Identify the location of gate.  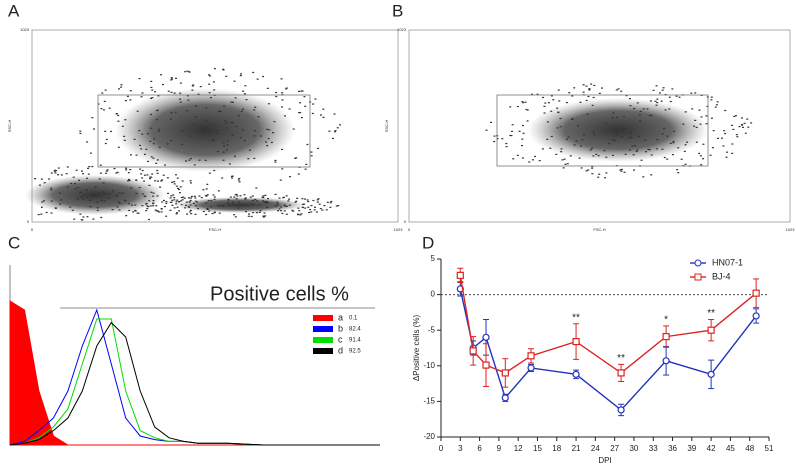
(204, 131).